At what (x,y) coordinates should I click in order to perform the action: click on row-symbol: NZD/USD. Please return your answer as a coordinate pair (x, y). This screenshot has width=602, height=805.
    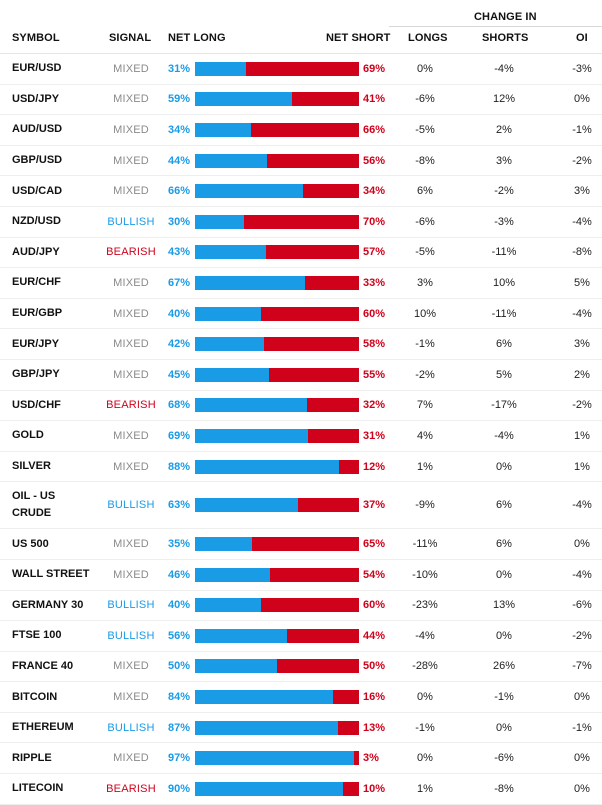
    Looking at the image, I should click on (36, 221).